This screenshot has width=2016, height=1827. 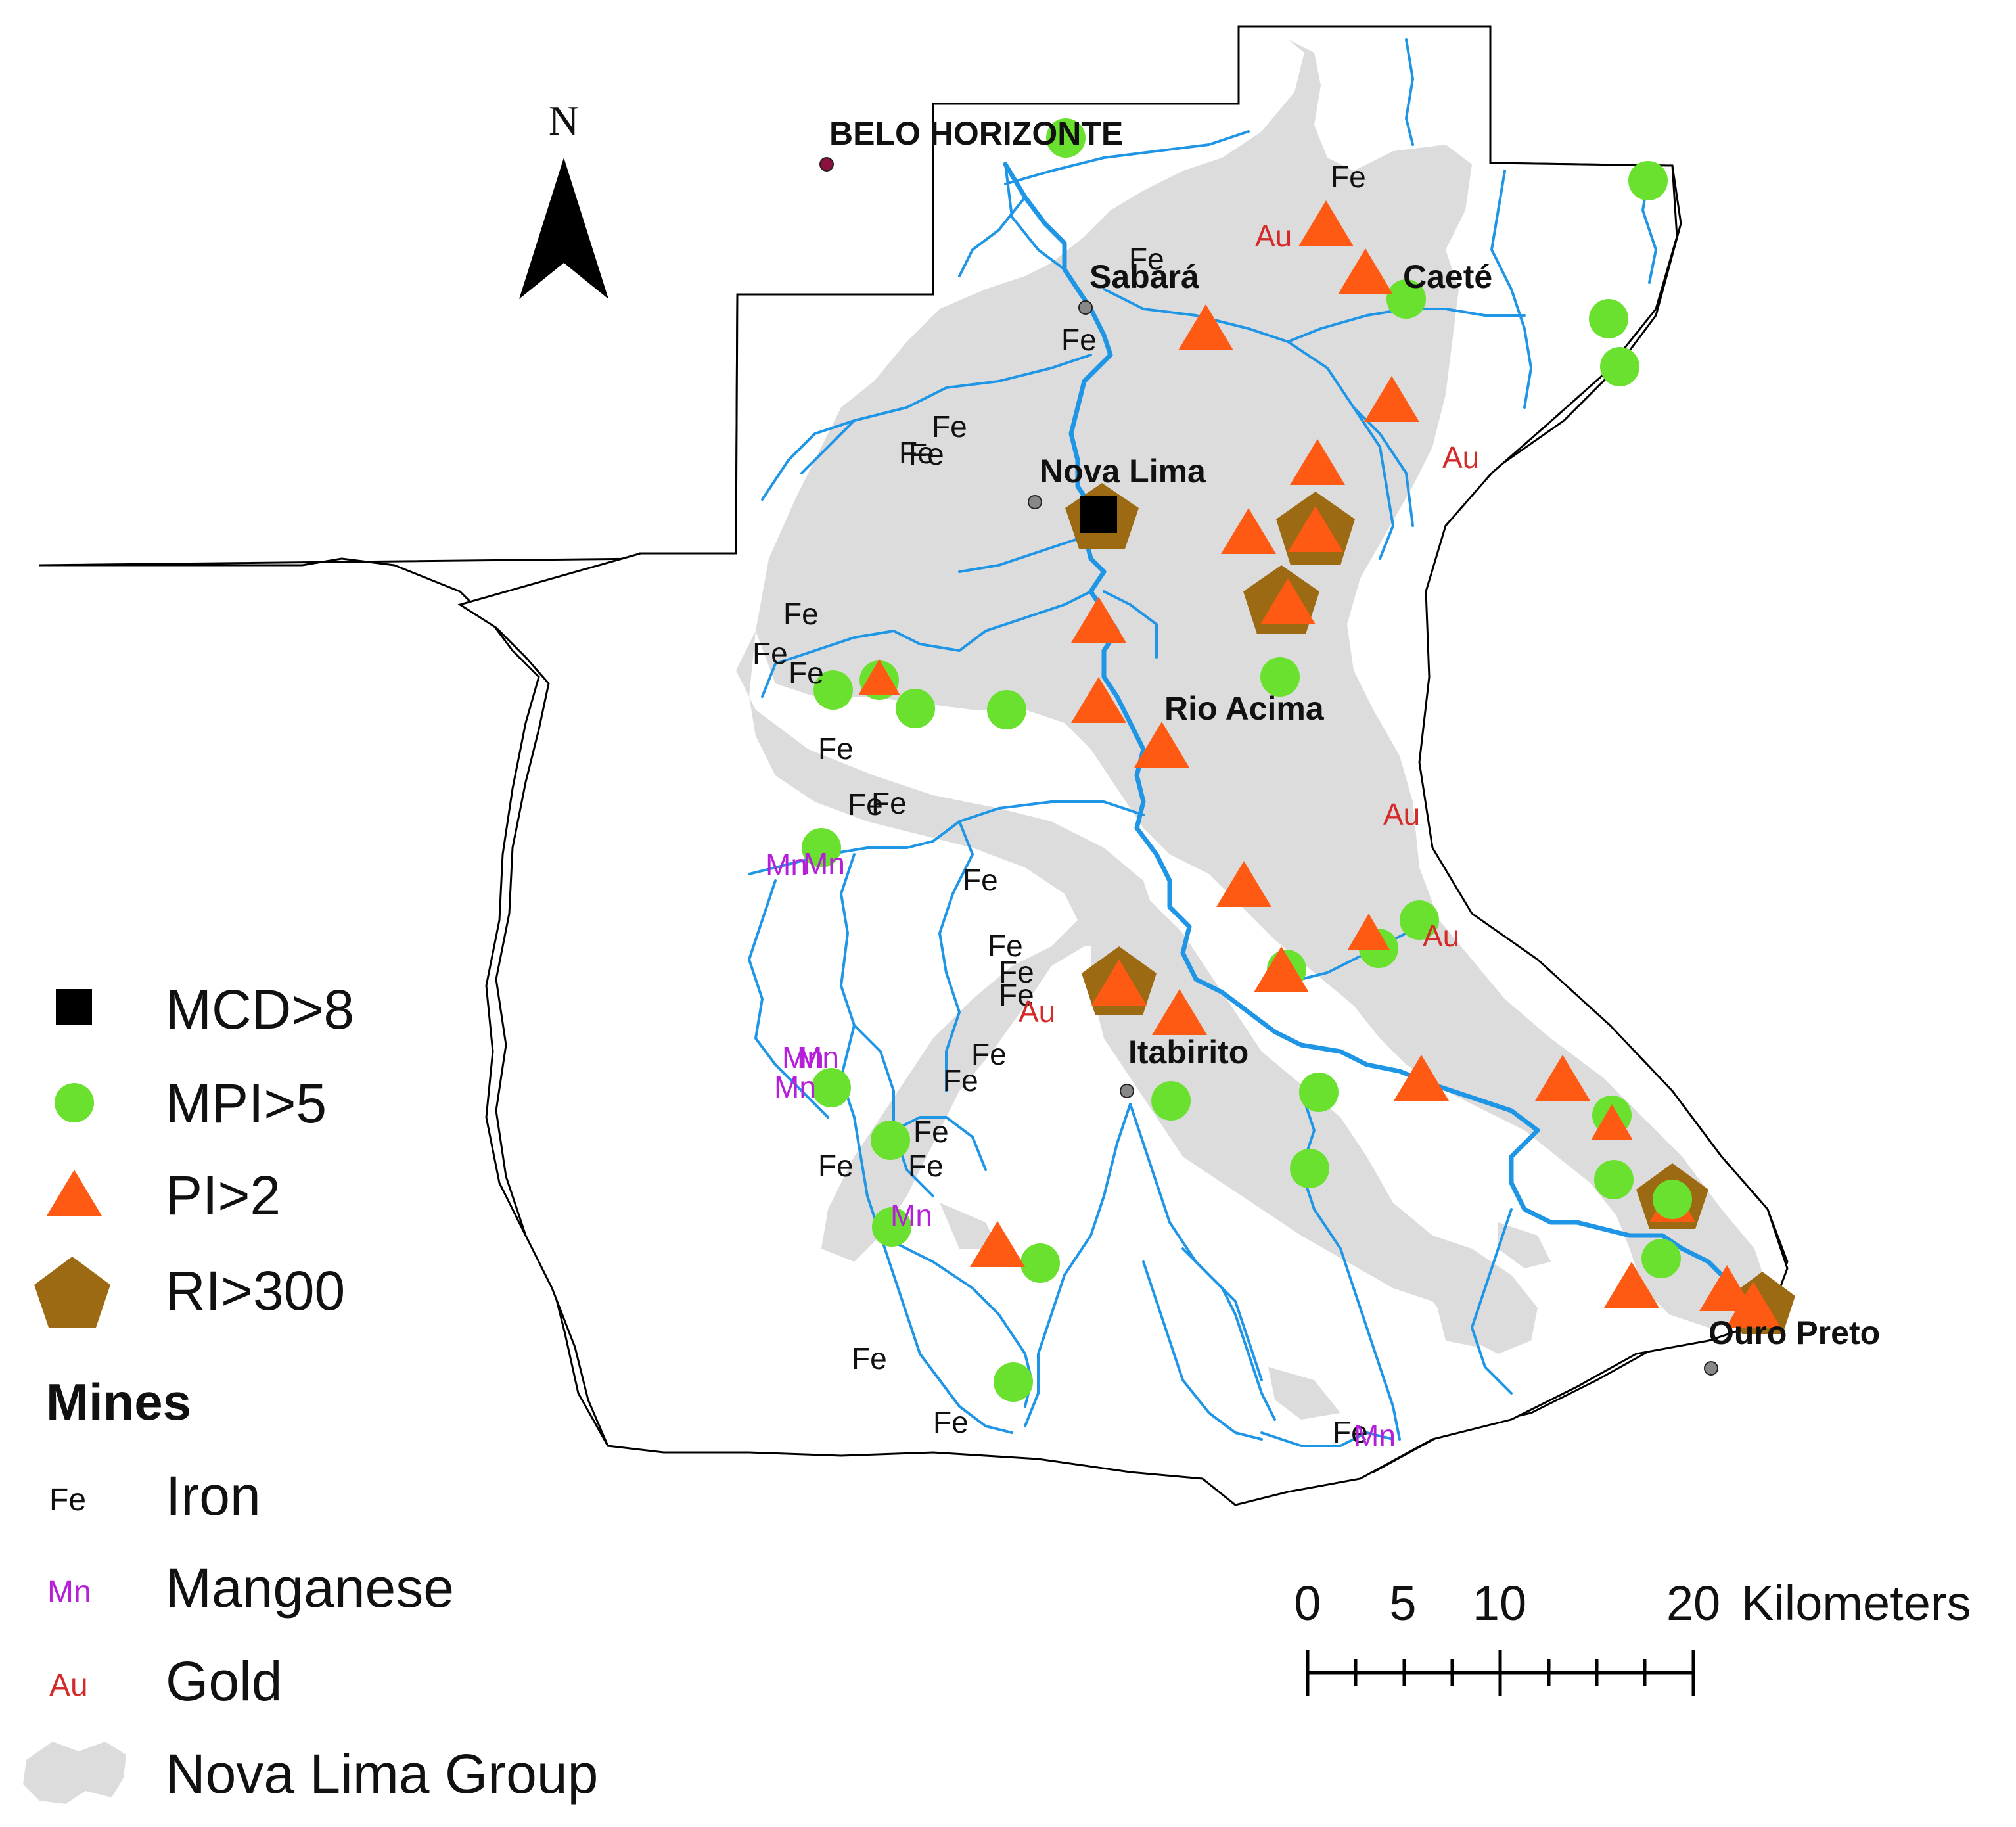 What do you see at coordinates (74, 1102) in the screenshot?
I see `legend-mpi-symbol` at bounding box center [74, 1102].